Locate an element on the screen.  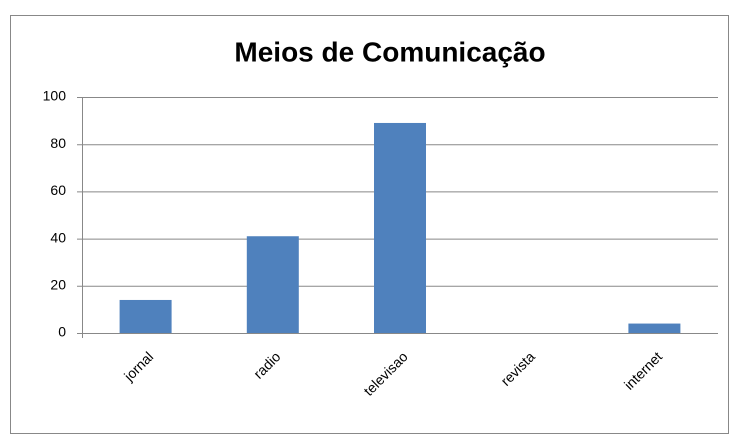
y-tick-label: 0 is located at coordinates (62, 332).